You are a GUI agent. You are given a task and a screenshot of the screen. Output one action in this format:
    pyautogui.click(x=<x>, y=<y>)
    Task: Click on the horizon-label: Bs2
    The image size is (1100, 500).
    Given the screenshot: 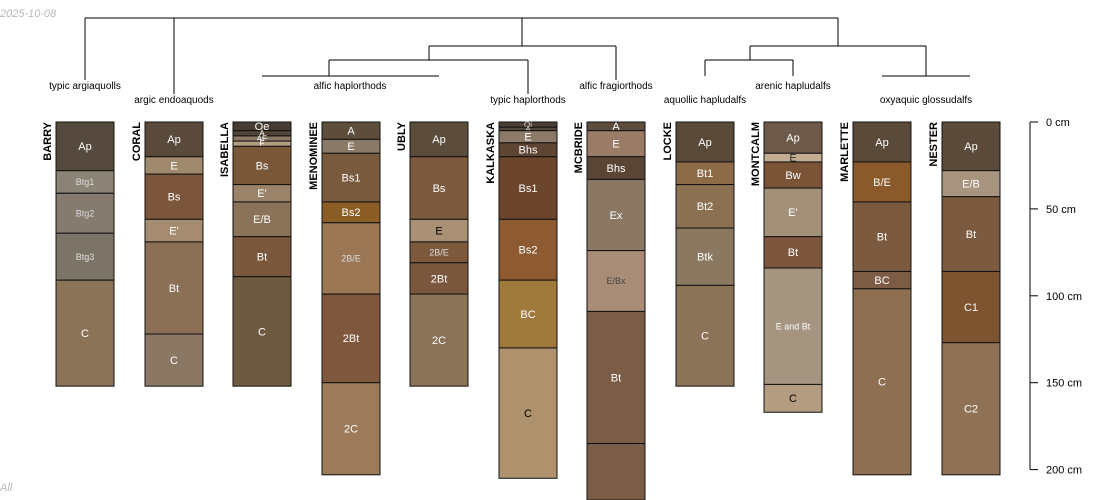 What is the action you would take?
    pyautogui.click(x=351, y=213)
    